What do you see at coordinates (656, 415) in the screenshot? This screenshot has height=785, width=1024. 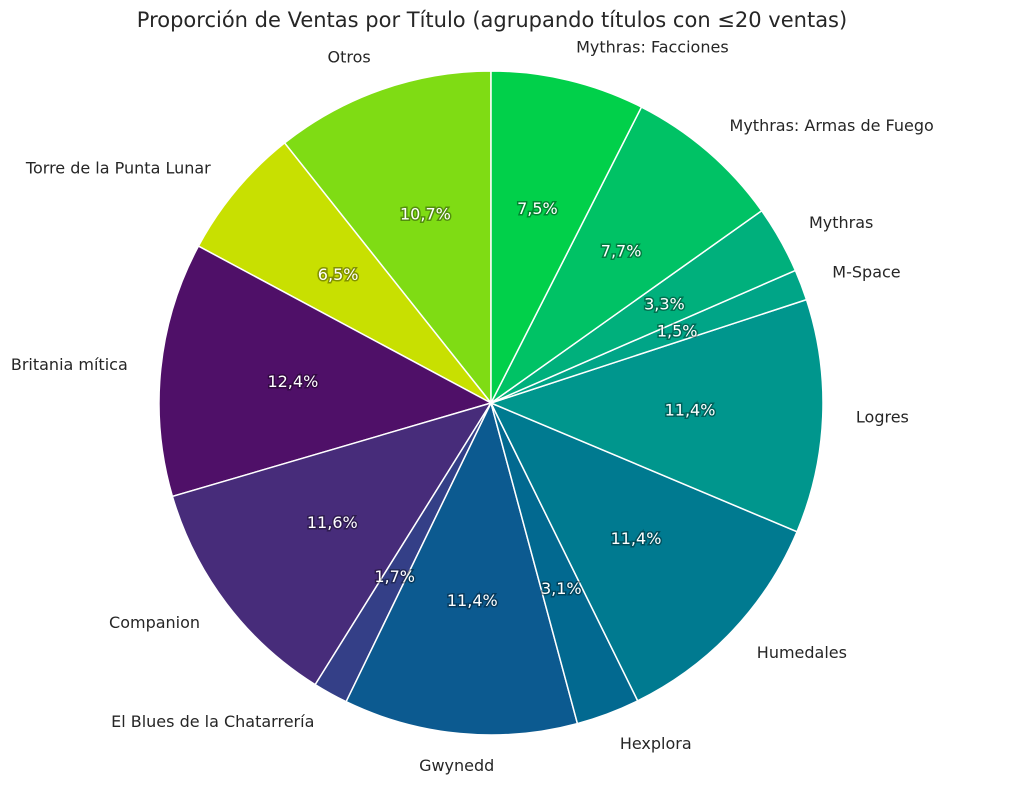 I see `pie-slice-logres` at bounding box center [656, 415].